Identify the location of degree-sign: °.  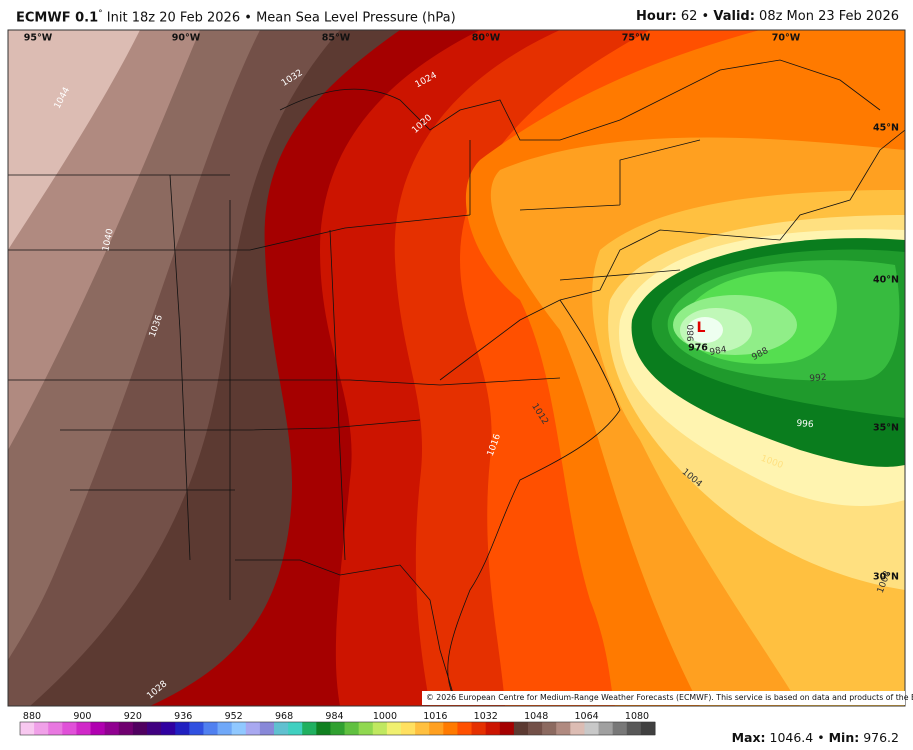
(100, 14).